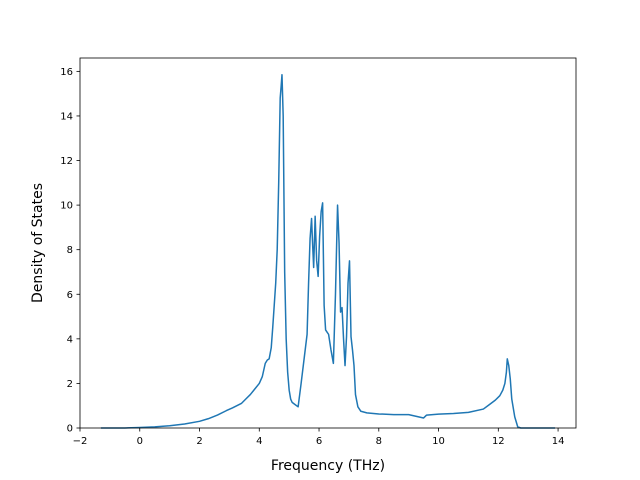 This screenshot has height=480, width=640. I want to click on x-tick-label: 12, so click(498, 441).